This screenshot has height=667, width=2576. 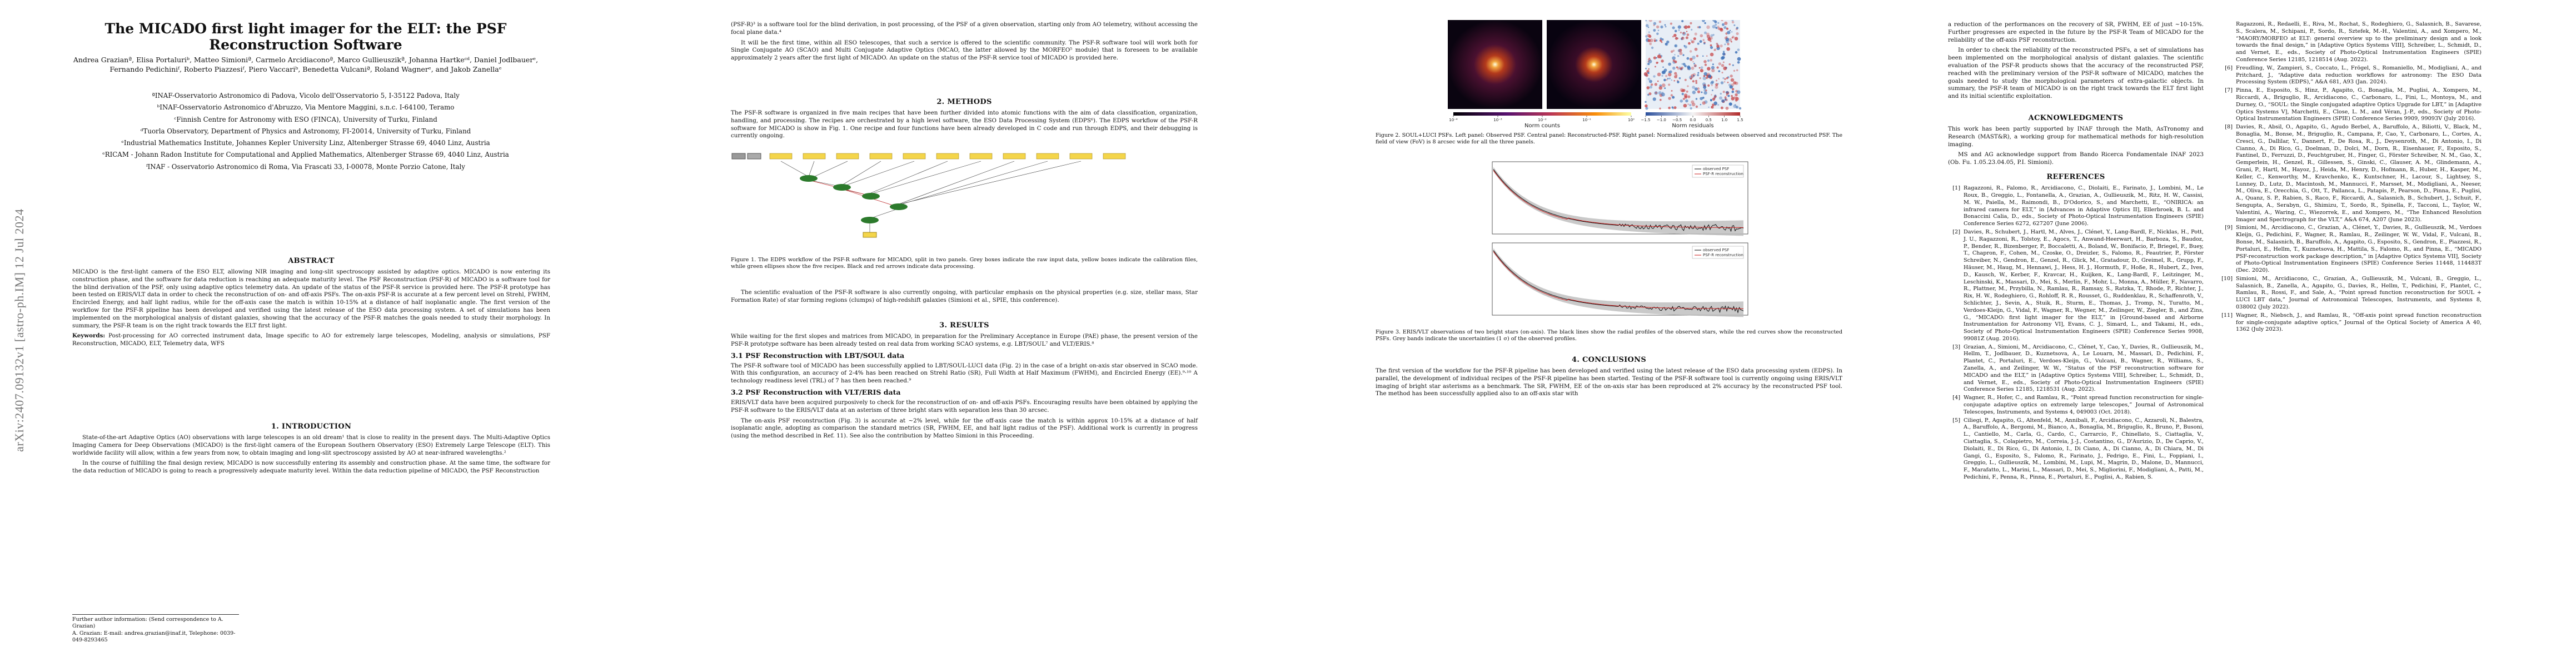 I want to click on profile-panel-top: observed PSF PSF-R reconstruction, so click(x=1620, y=198).